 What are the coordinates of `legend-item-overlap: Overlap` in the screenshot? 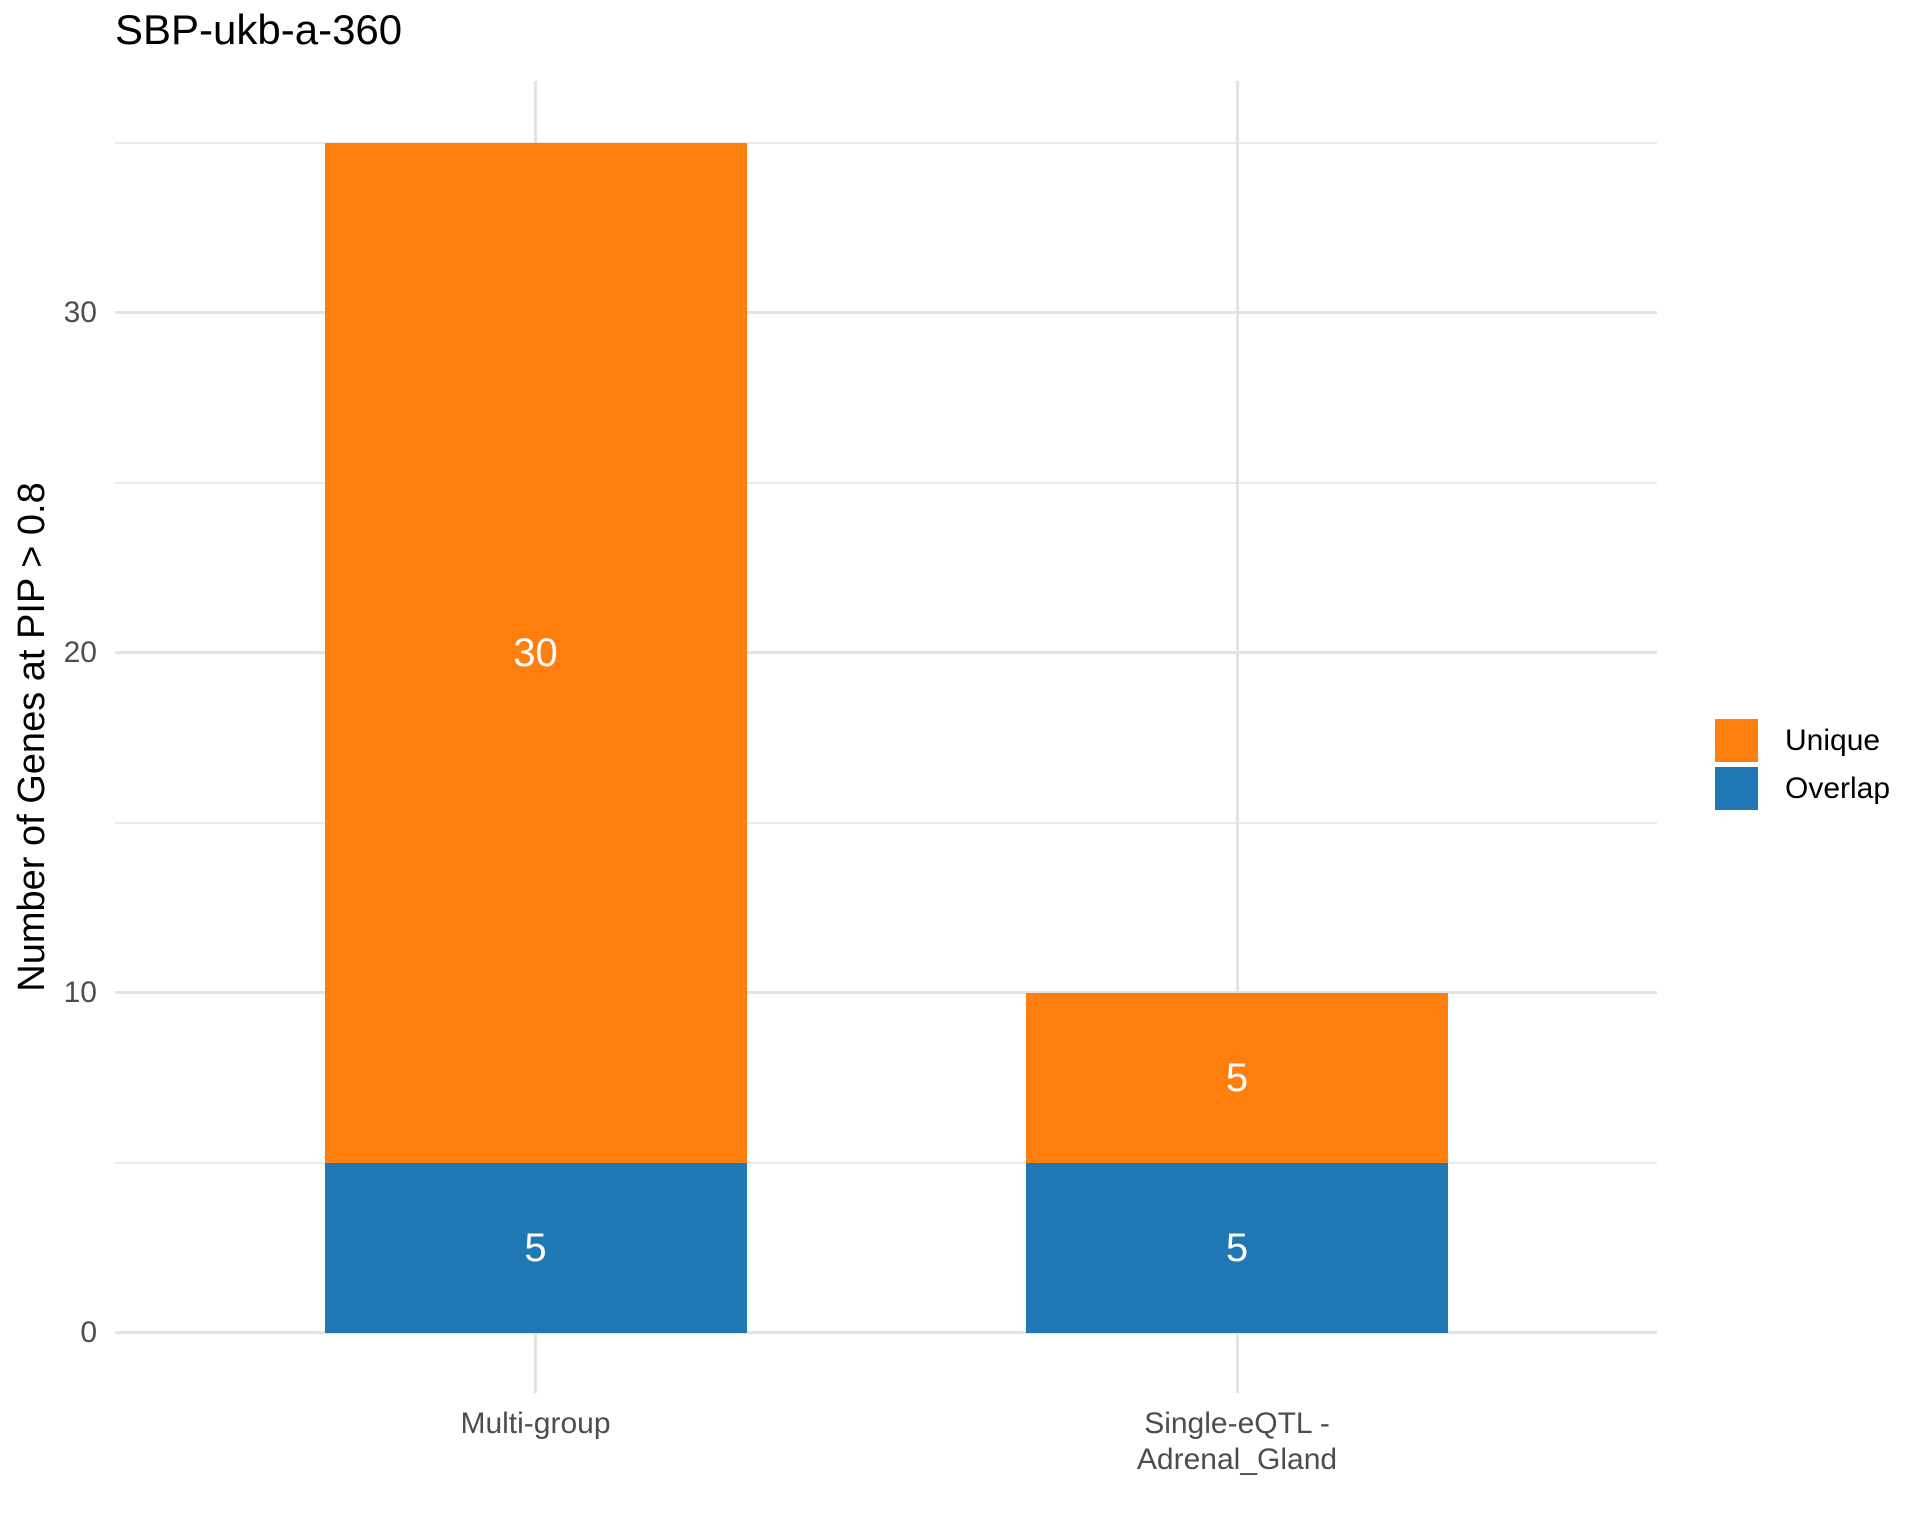 It's located at (1802, 788).